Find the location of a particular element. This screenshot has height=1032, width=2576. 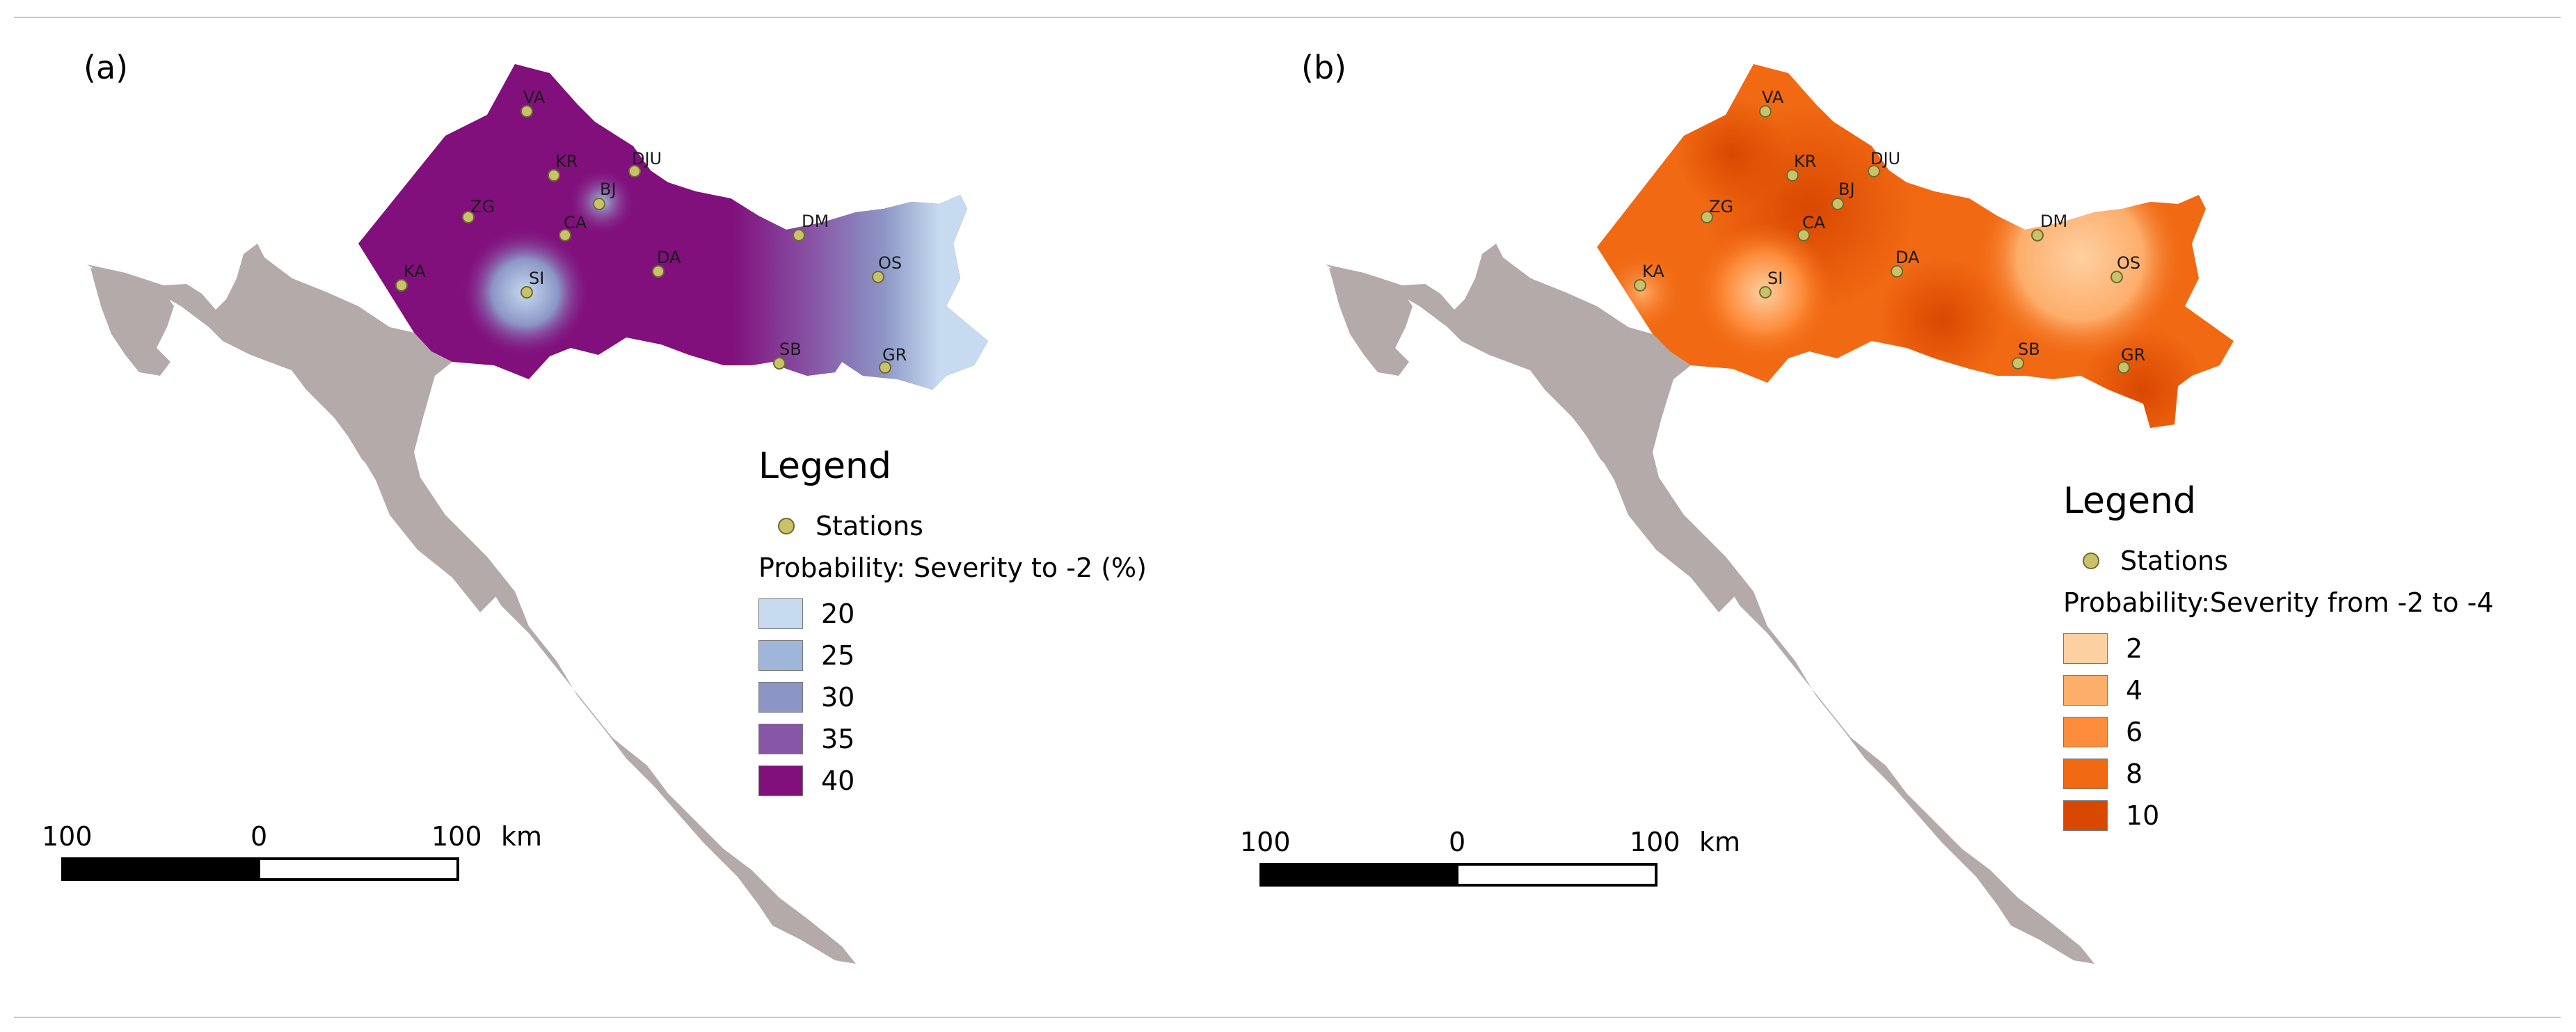

legend-class-label: 40 is located at coordinates (838, 780).